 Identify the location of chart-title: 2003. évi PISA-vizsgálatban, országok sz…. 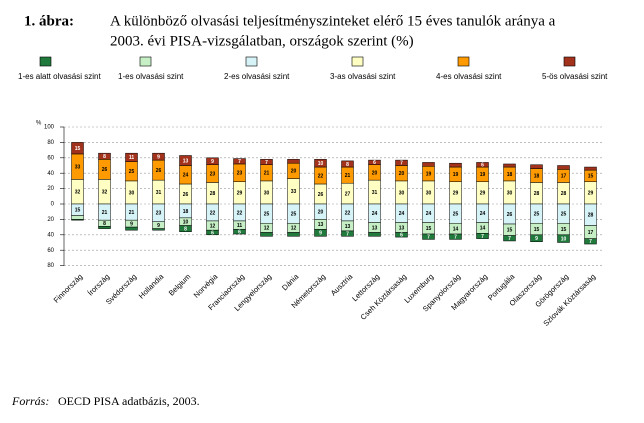
(262, 41).